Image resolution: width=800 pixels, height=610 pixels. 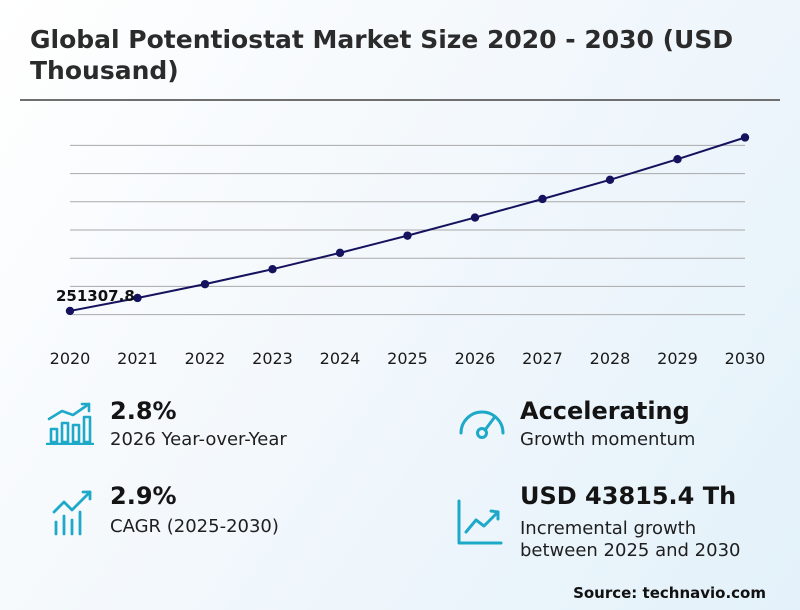 I want to click on stat-yoy: 2.8% 2026 Year-over-Year, so click(x=200, y=430).